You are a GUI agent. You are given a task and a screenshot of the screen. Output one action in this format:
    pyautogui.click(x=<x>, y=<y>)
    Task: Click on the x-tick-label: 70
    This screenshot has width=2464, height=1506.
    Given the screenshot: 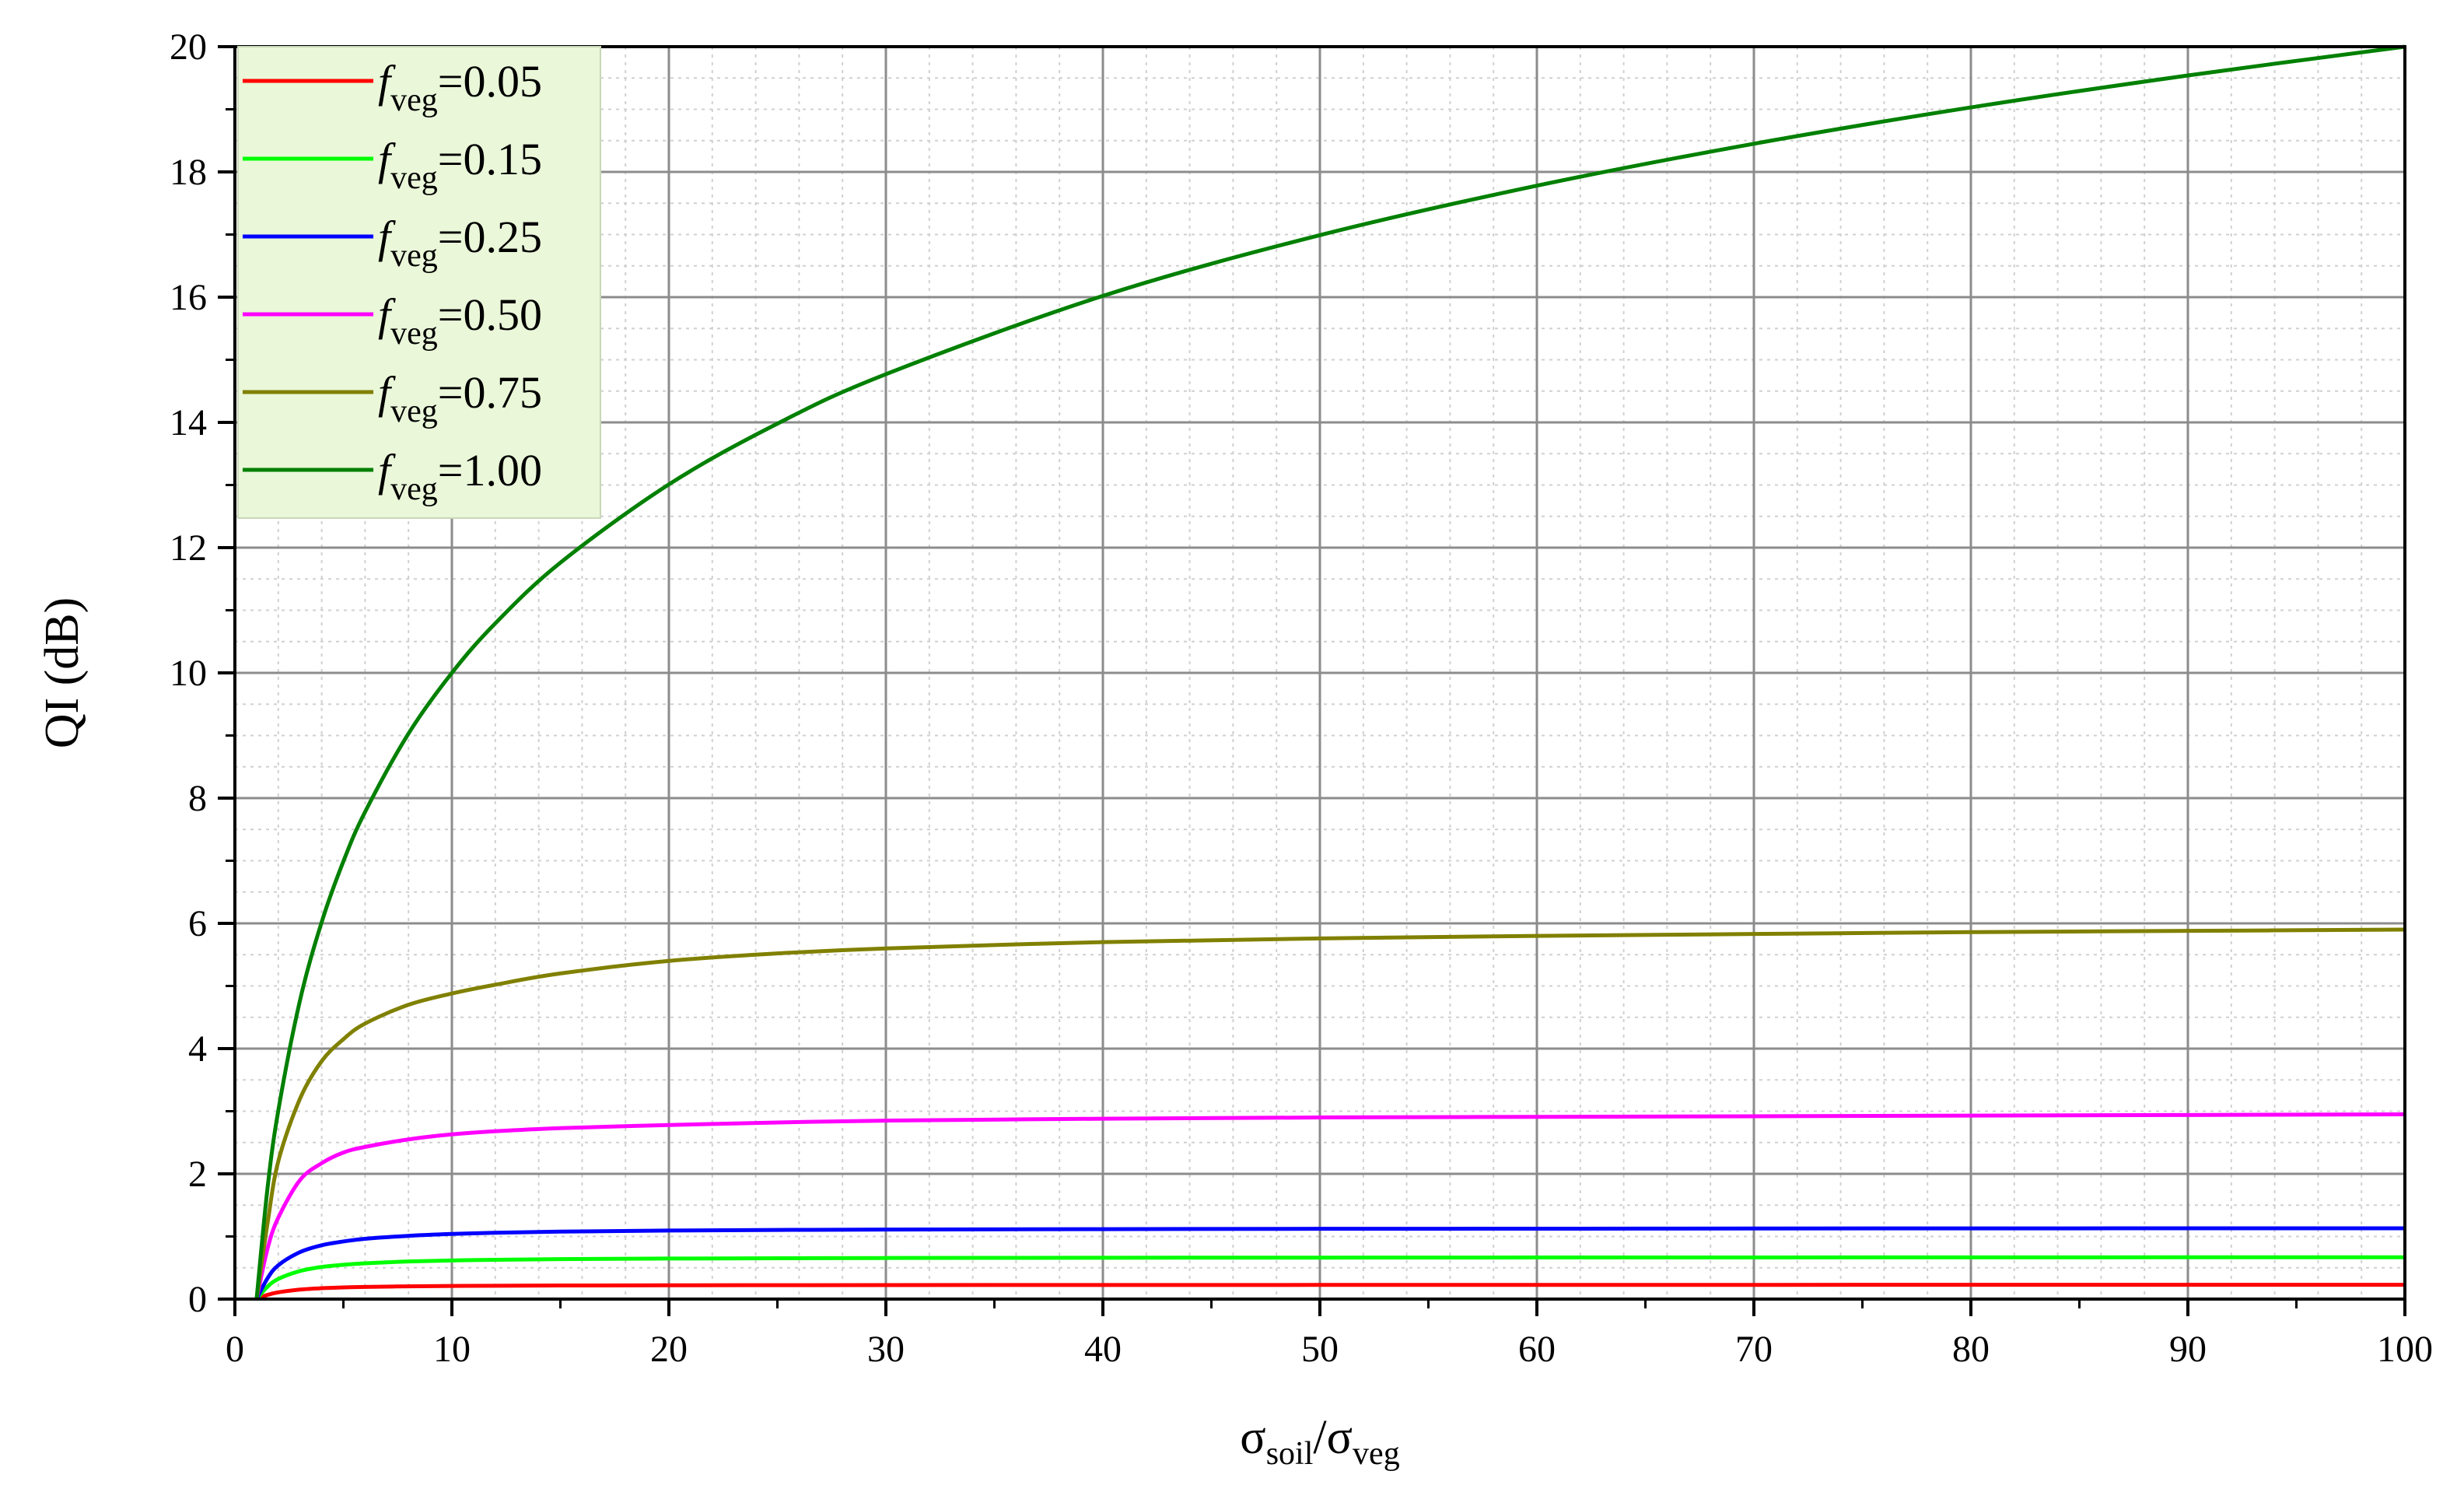 What is the action you would take?
    pyautogui.click(x=1754, y=1349)
    